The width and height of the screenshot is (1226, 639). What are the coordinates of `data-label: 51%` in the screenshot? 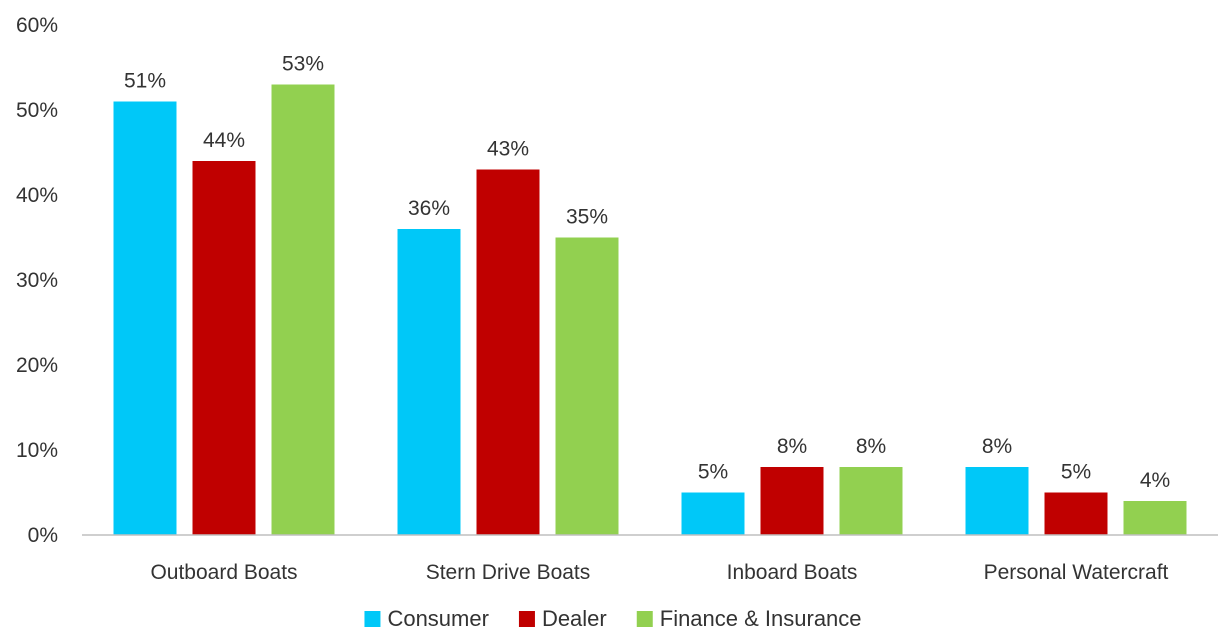 It's located at (145, 81).